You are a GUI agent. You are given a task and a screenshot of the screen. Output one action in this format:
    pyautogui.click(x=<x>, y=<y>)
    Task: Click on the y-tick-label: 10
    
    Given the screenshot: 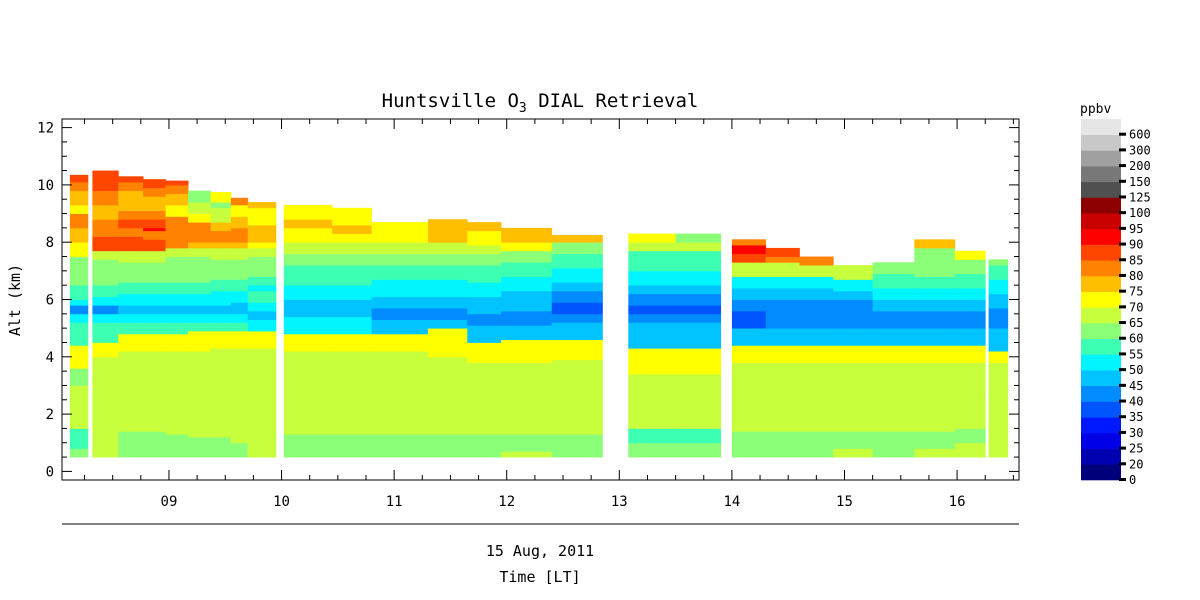 What is the action you would take?
    pyautogui.click(x=45, y=186)
    